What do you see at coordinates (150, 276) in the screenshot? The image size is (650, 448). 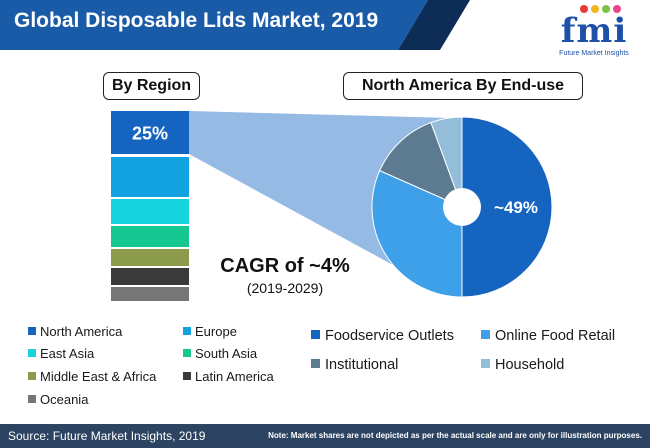 I see `bar-segment-latin-america` at bounding box center [150, 276].